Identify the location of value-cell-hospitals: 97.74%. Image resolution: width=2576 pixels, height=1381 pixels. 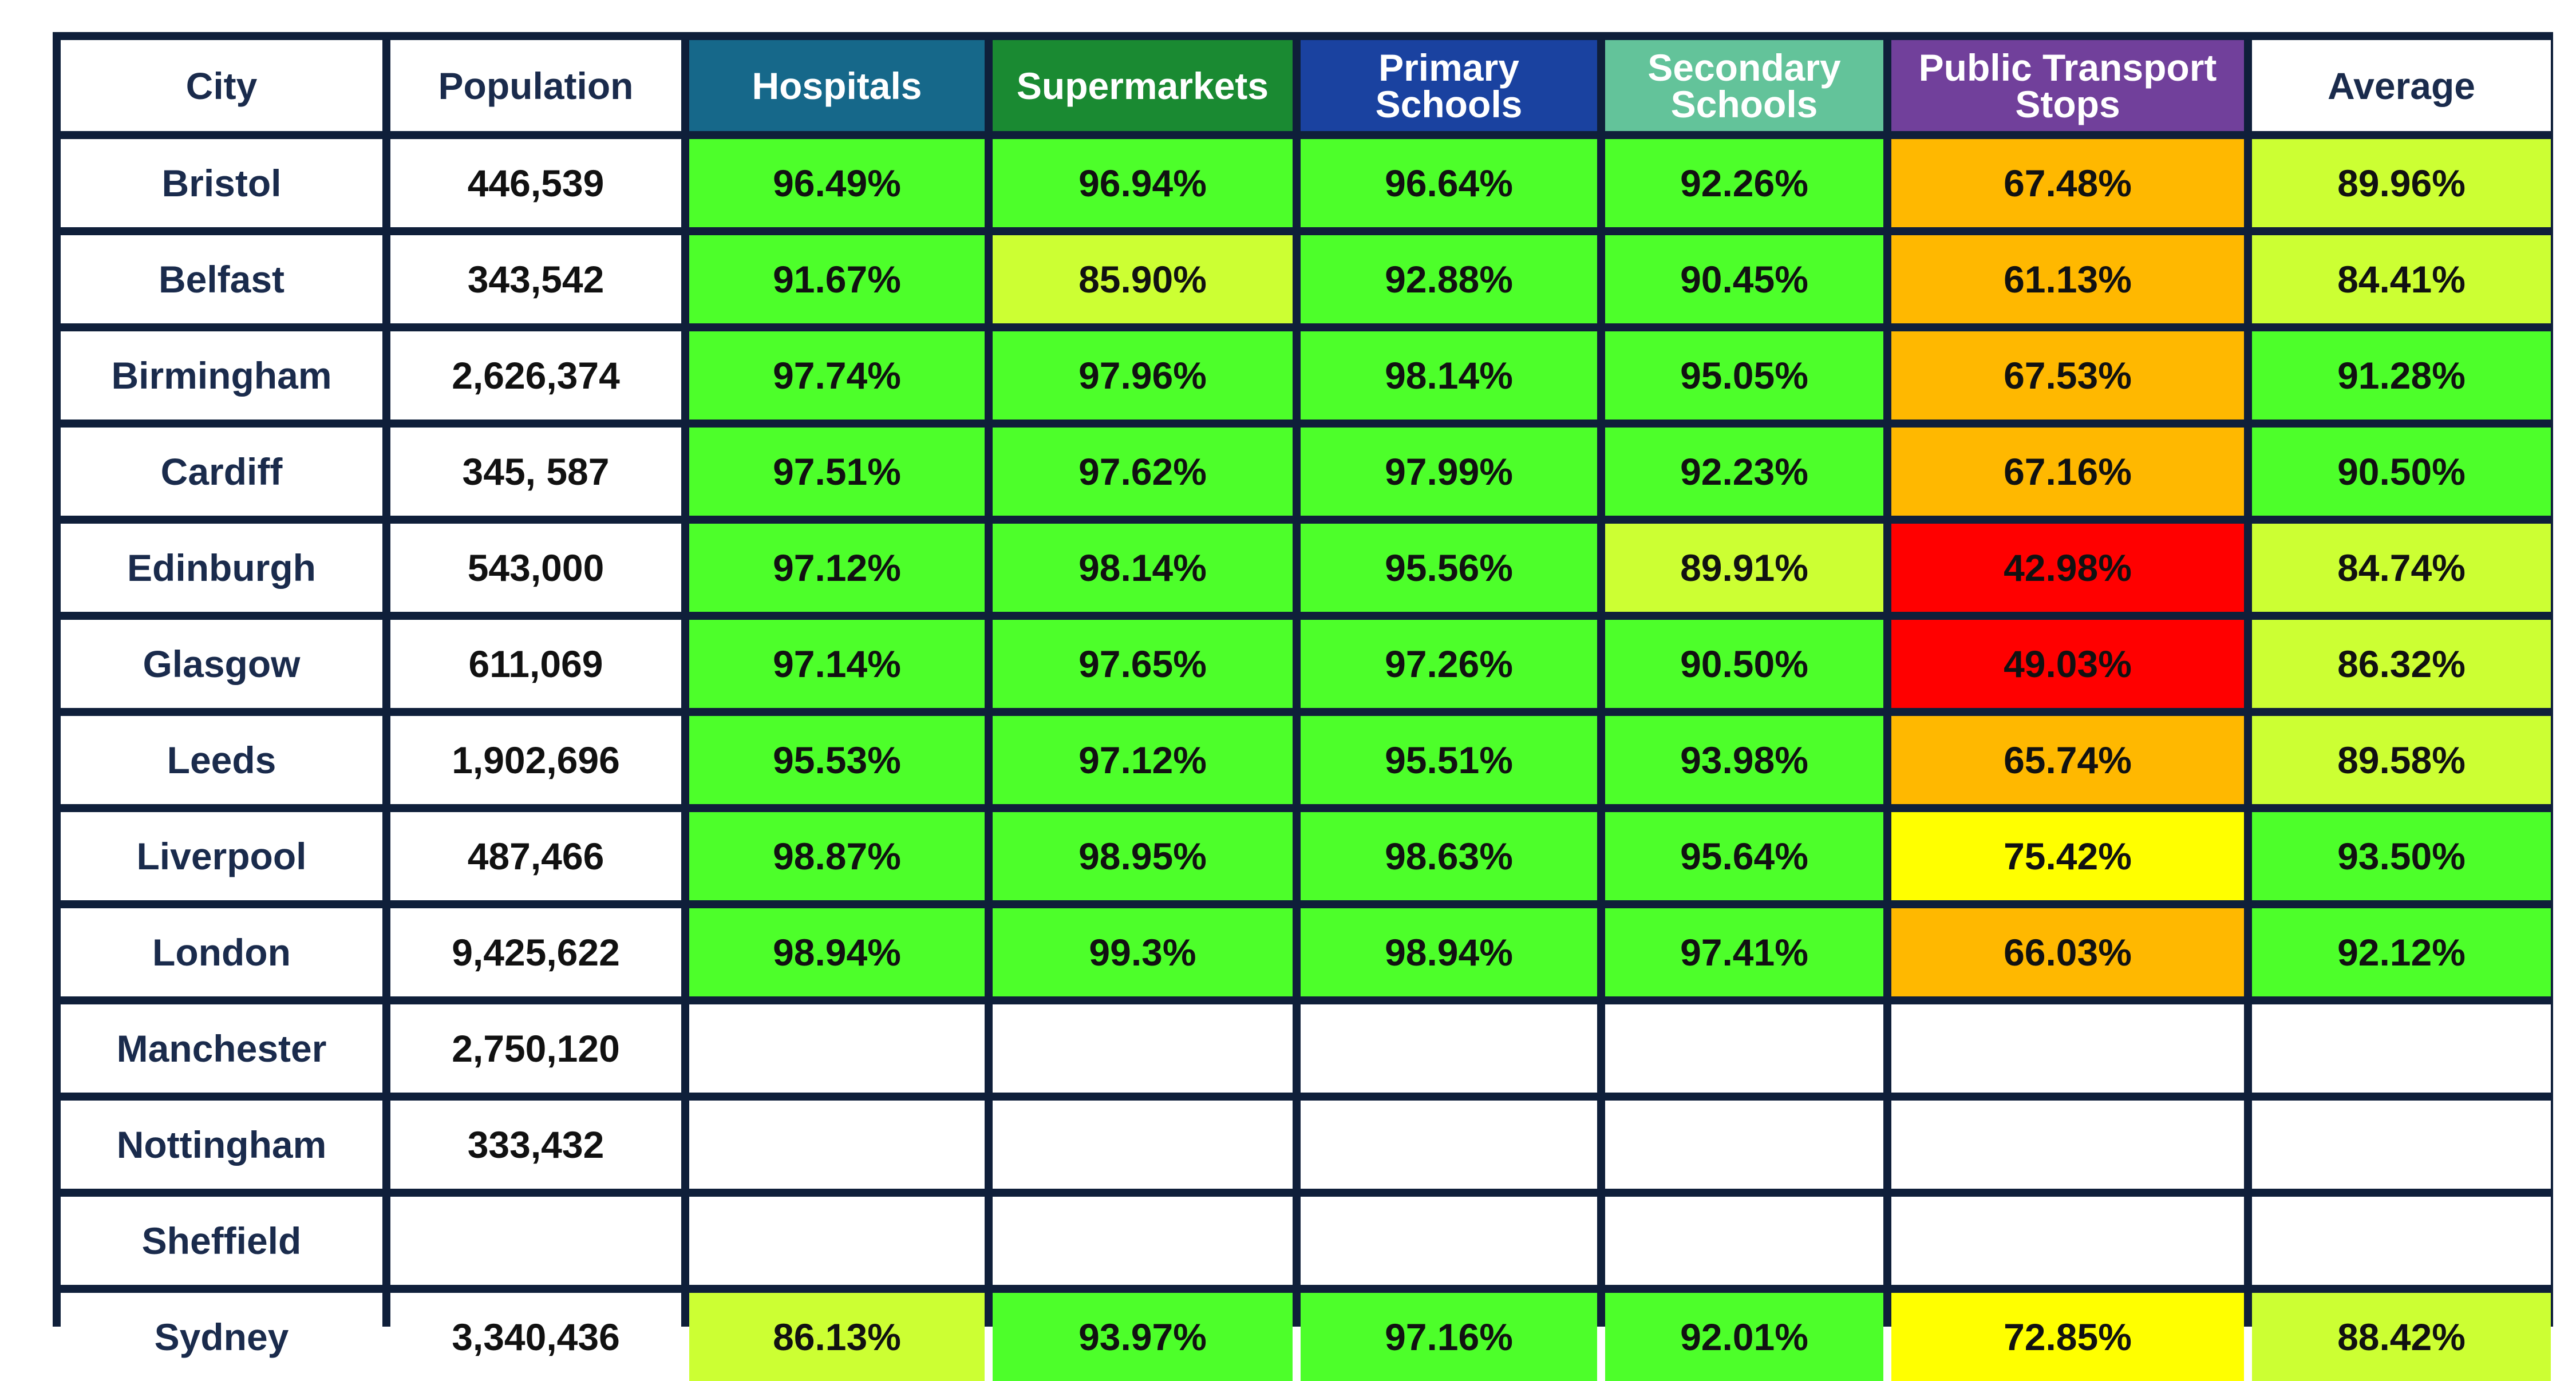
(837, 376).